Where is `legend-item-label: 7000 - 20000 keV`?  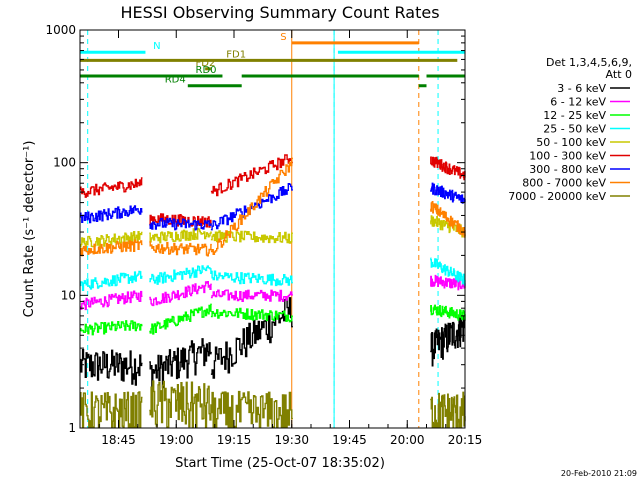 legend-item-label: 7000 - 20000 keV is located at coordinates (557, 196).